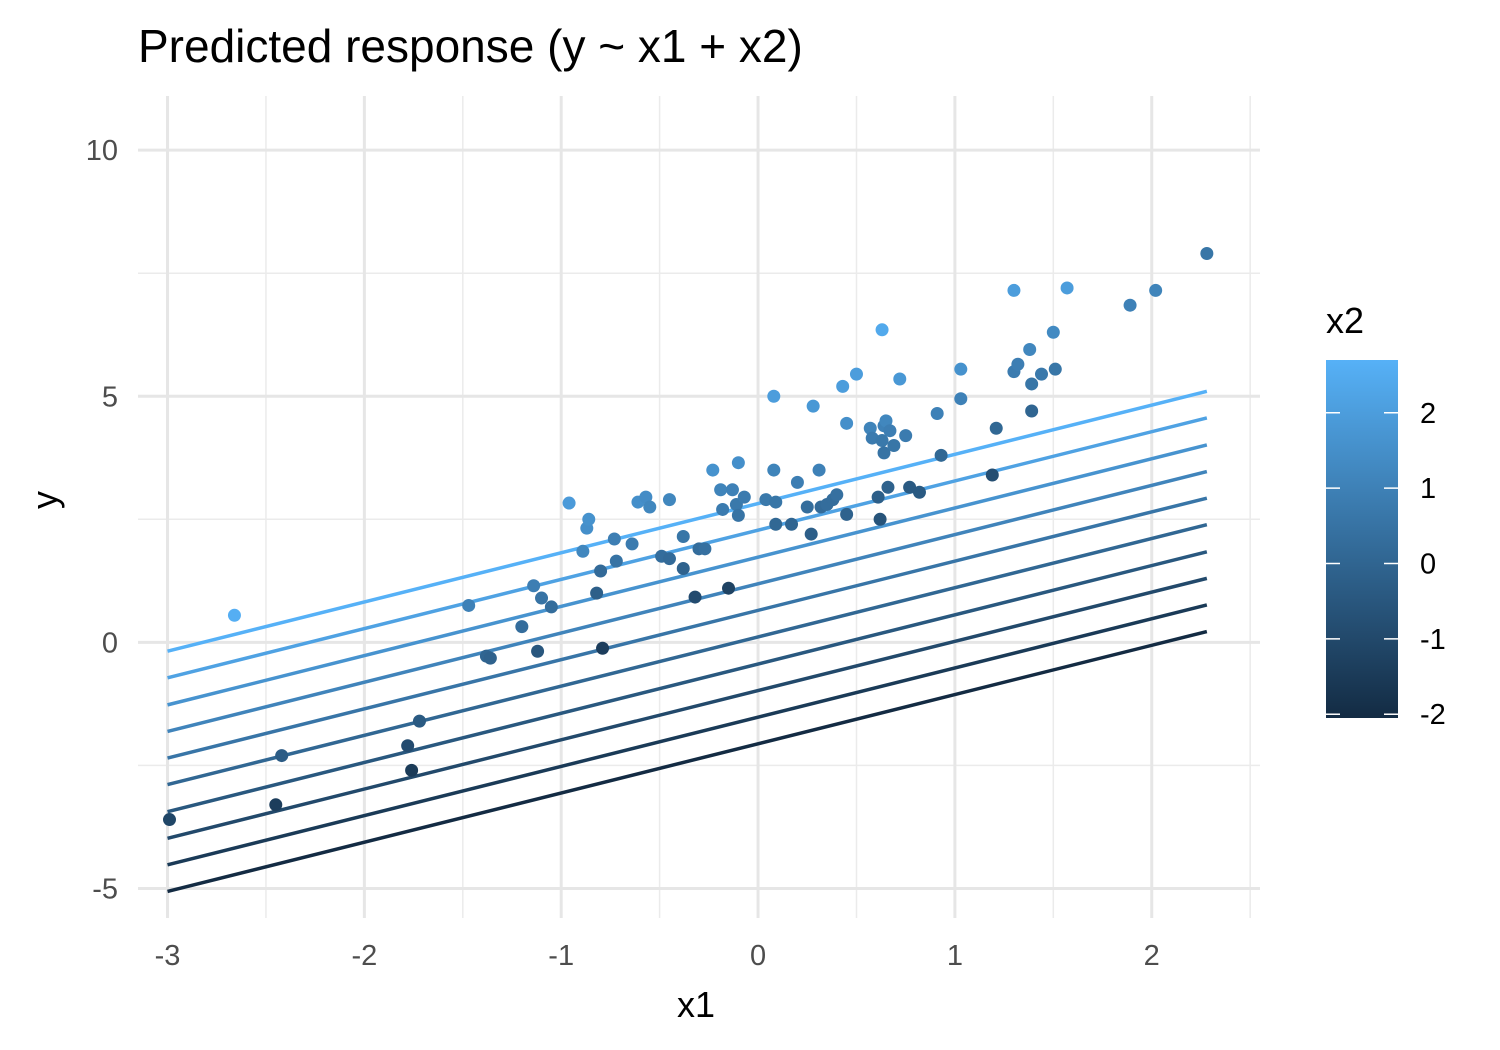 The width and height of the screenshot is (1500, 1050). Describe the element at coordinates (1345, 320) in the screenshot. I see `legend-title: x2` at that location.